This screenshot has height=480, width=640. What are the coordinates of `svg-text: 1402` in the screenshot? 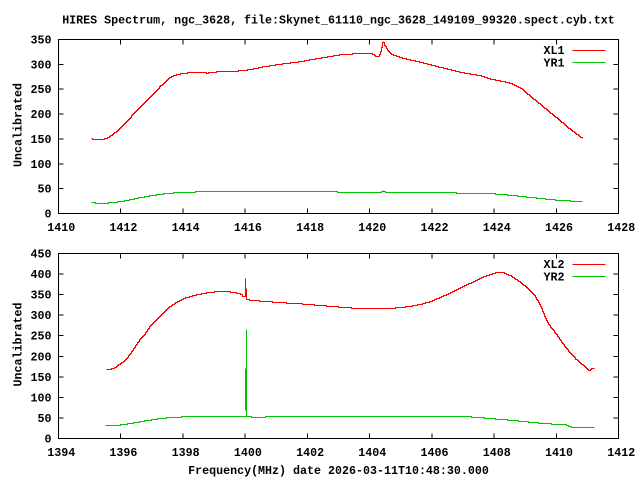 It's located at (310, 453).